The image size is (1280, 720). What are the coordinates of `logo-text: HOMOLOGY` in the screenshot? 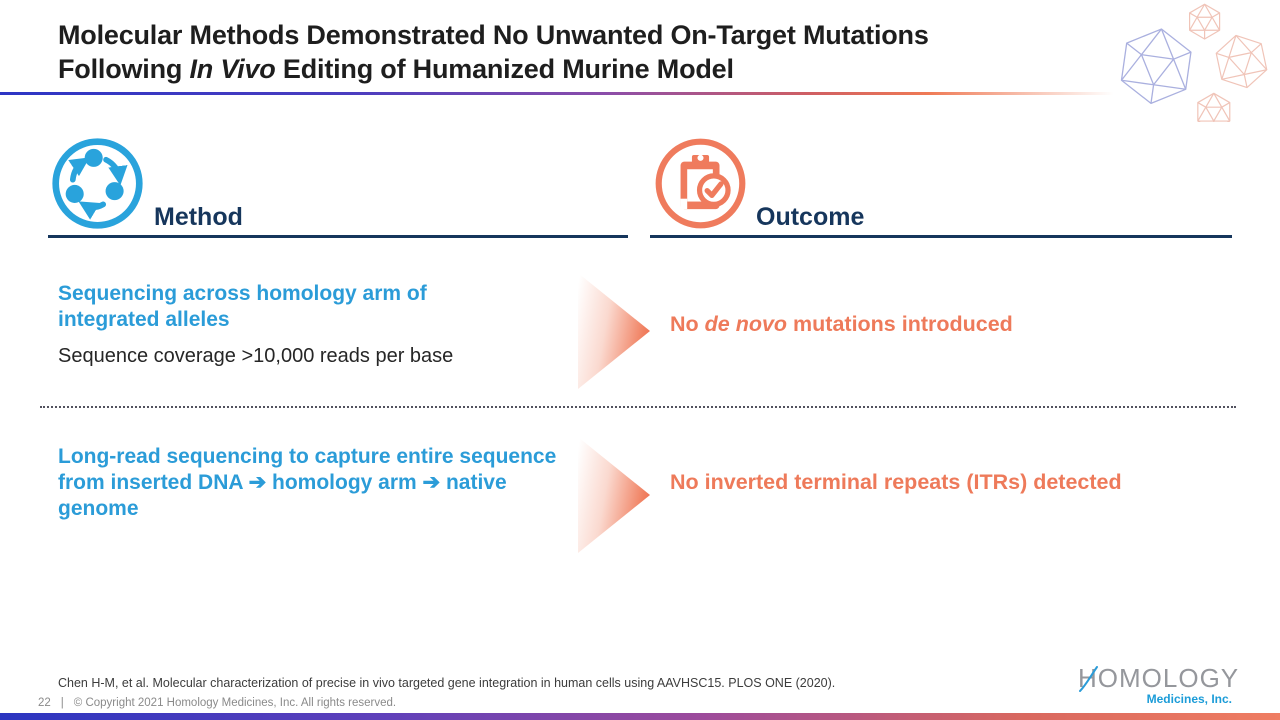 It's located at (1159, 678).